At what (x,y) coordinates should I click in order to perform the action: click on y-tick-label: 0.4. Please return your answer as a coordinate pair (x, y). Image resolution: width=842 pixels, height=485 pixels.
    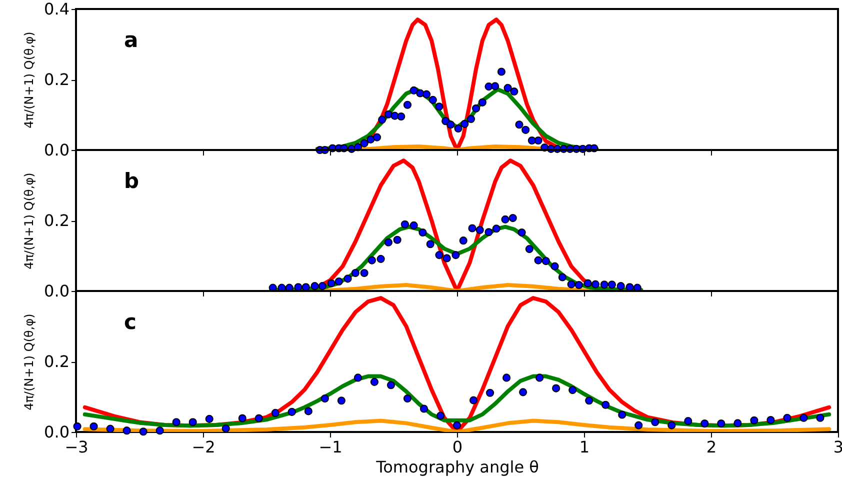
    Looking at the image, I should click on (57, 9).